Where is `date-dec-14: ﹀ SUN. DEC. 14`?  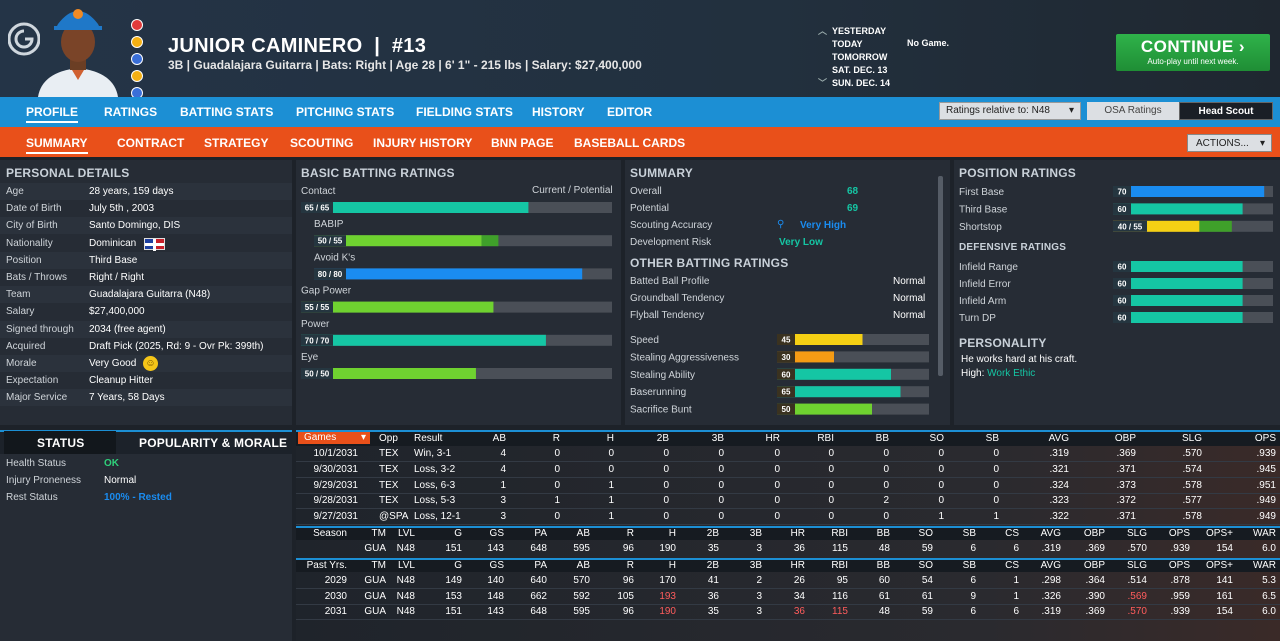 date-dec-14: ﹀ SUN. DEC. 14 is located at coordinates (854, 83).